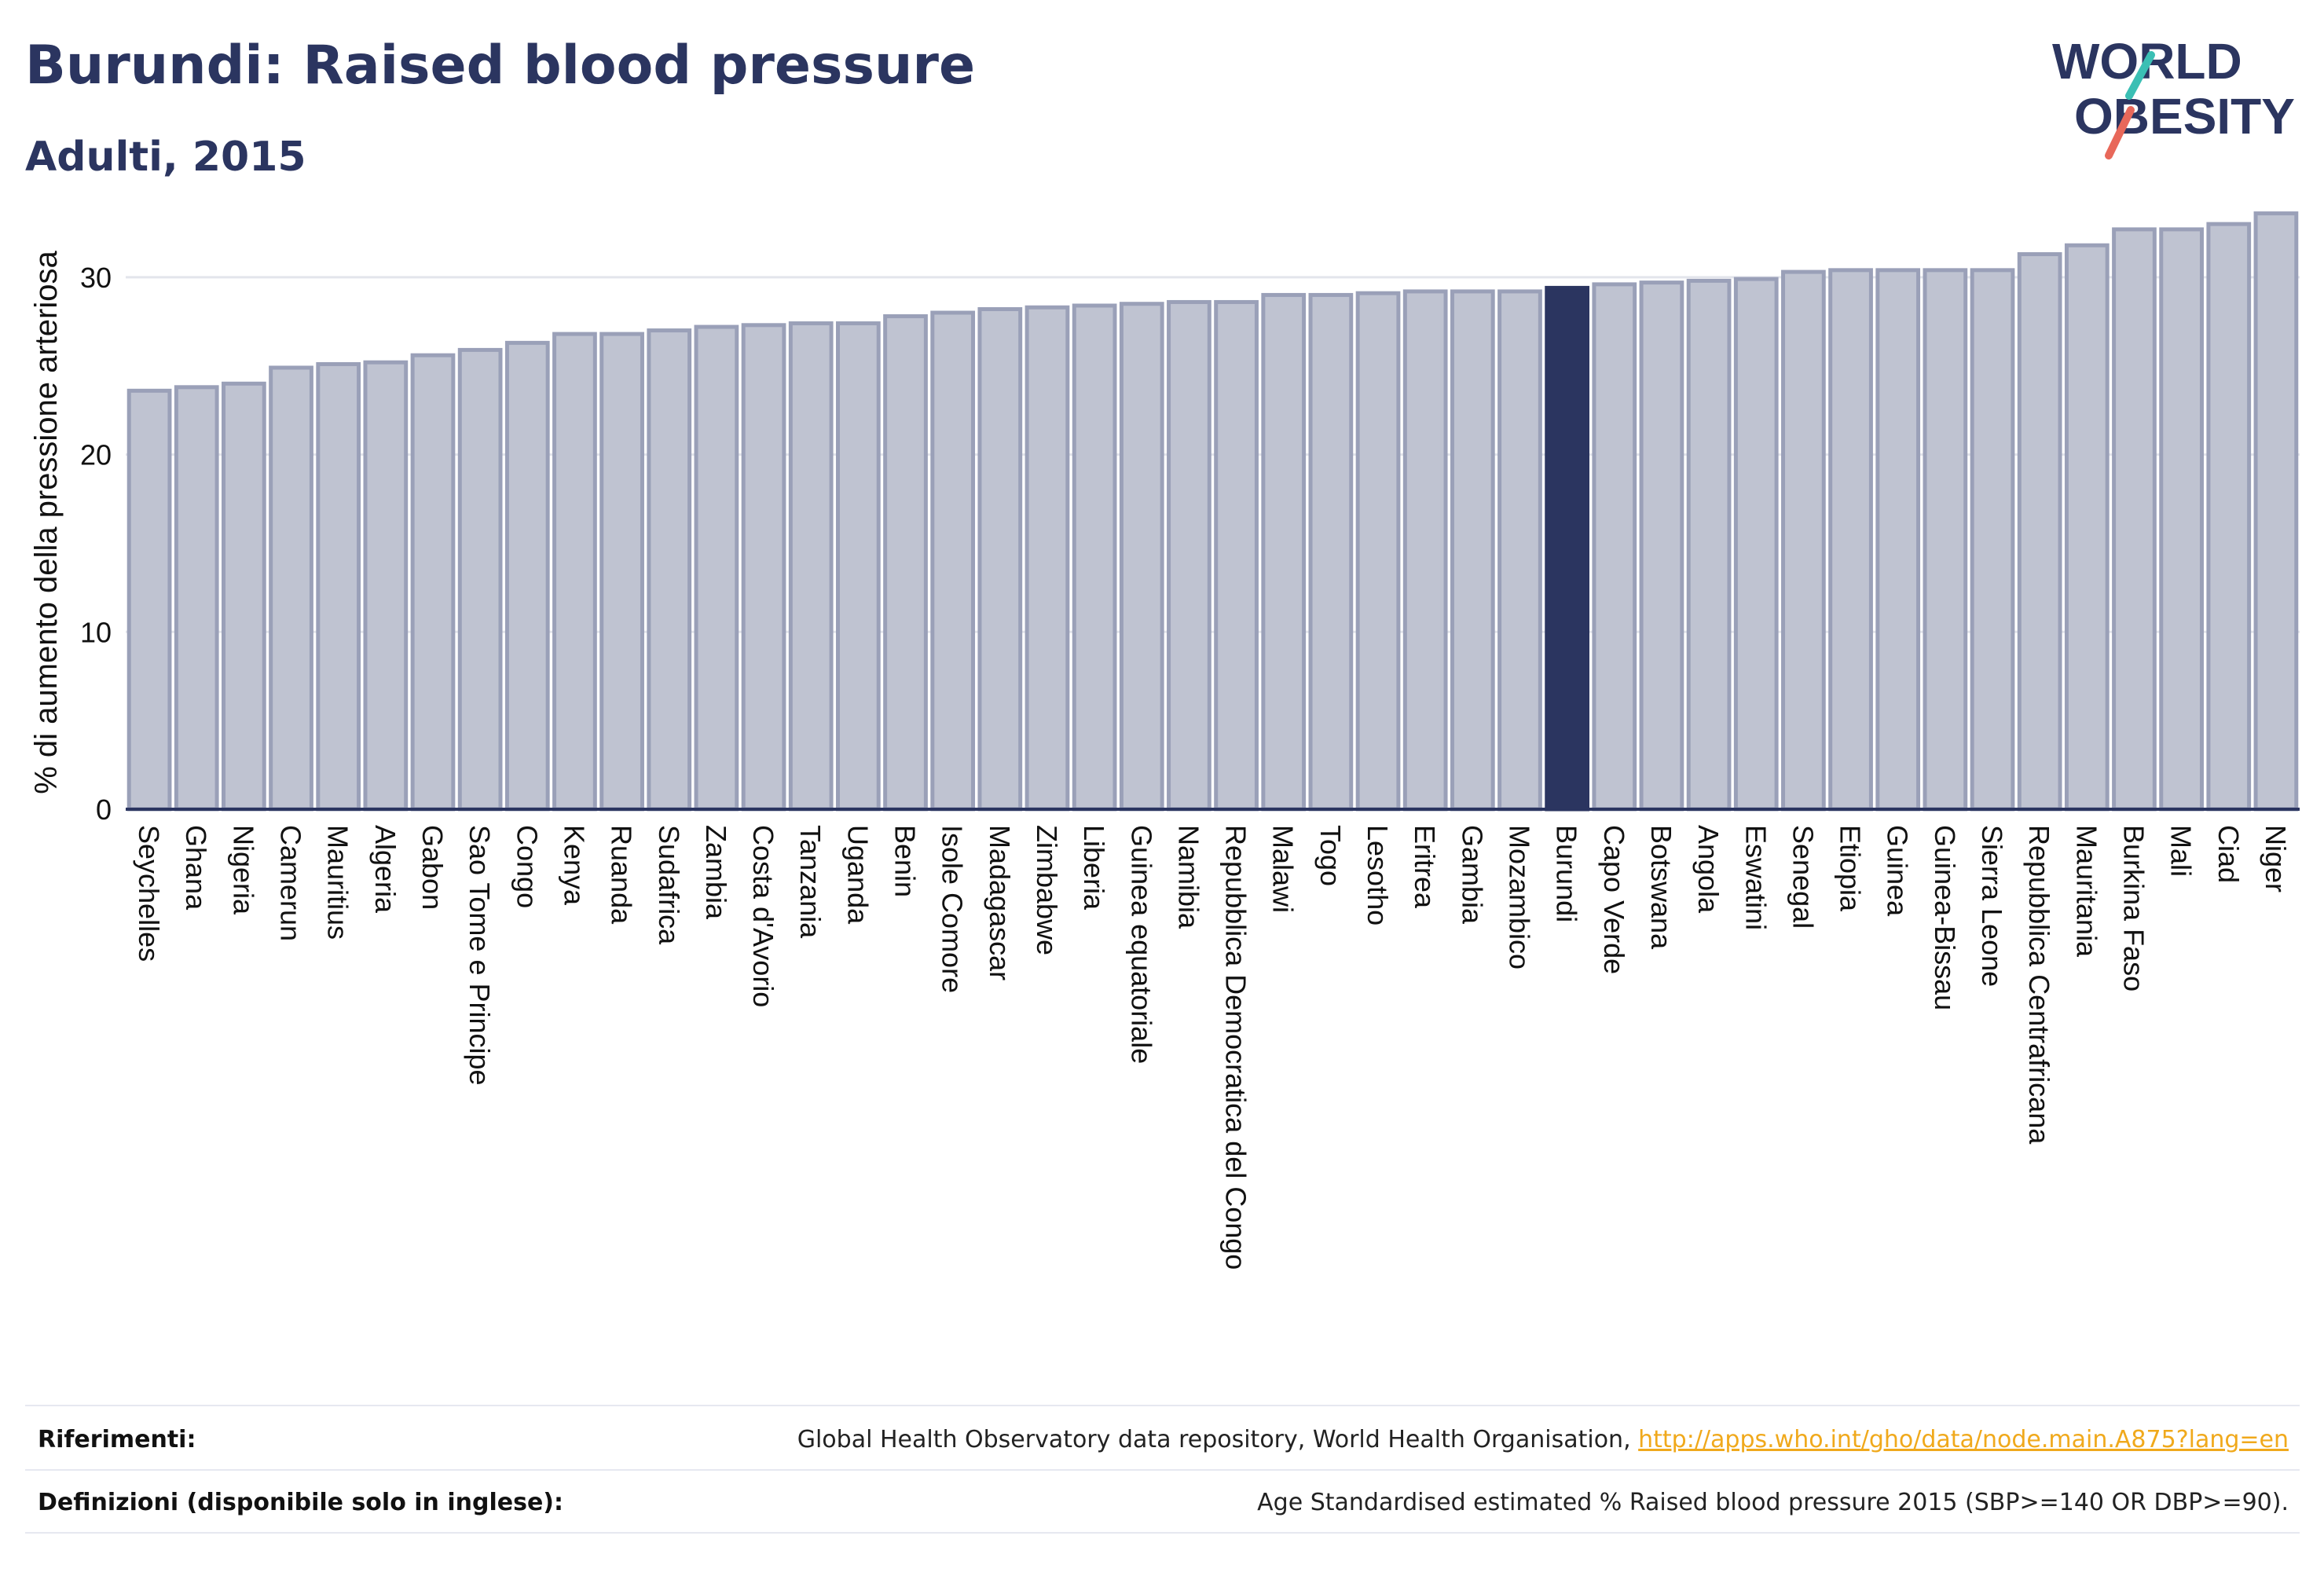  I want to click on footer-divider-bottom, so click(1162, 1533).